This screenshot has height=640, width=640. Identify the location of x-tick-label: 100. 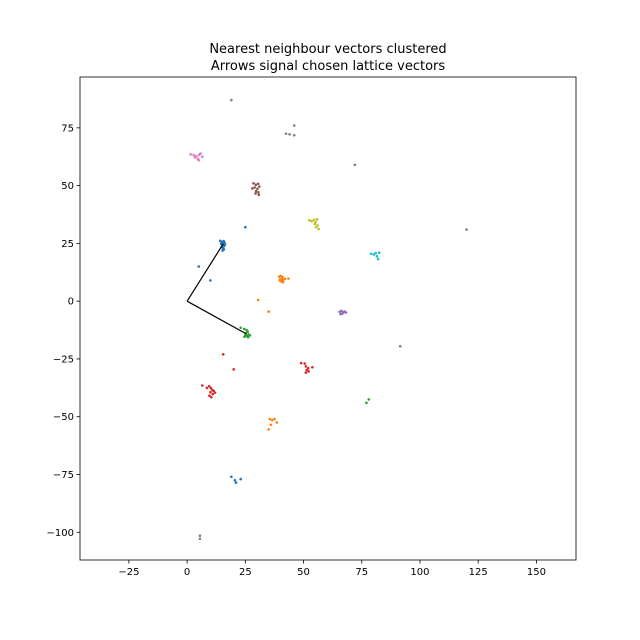
(419, 572).